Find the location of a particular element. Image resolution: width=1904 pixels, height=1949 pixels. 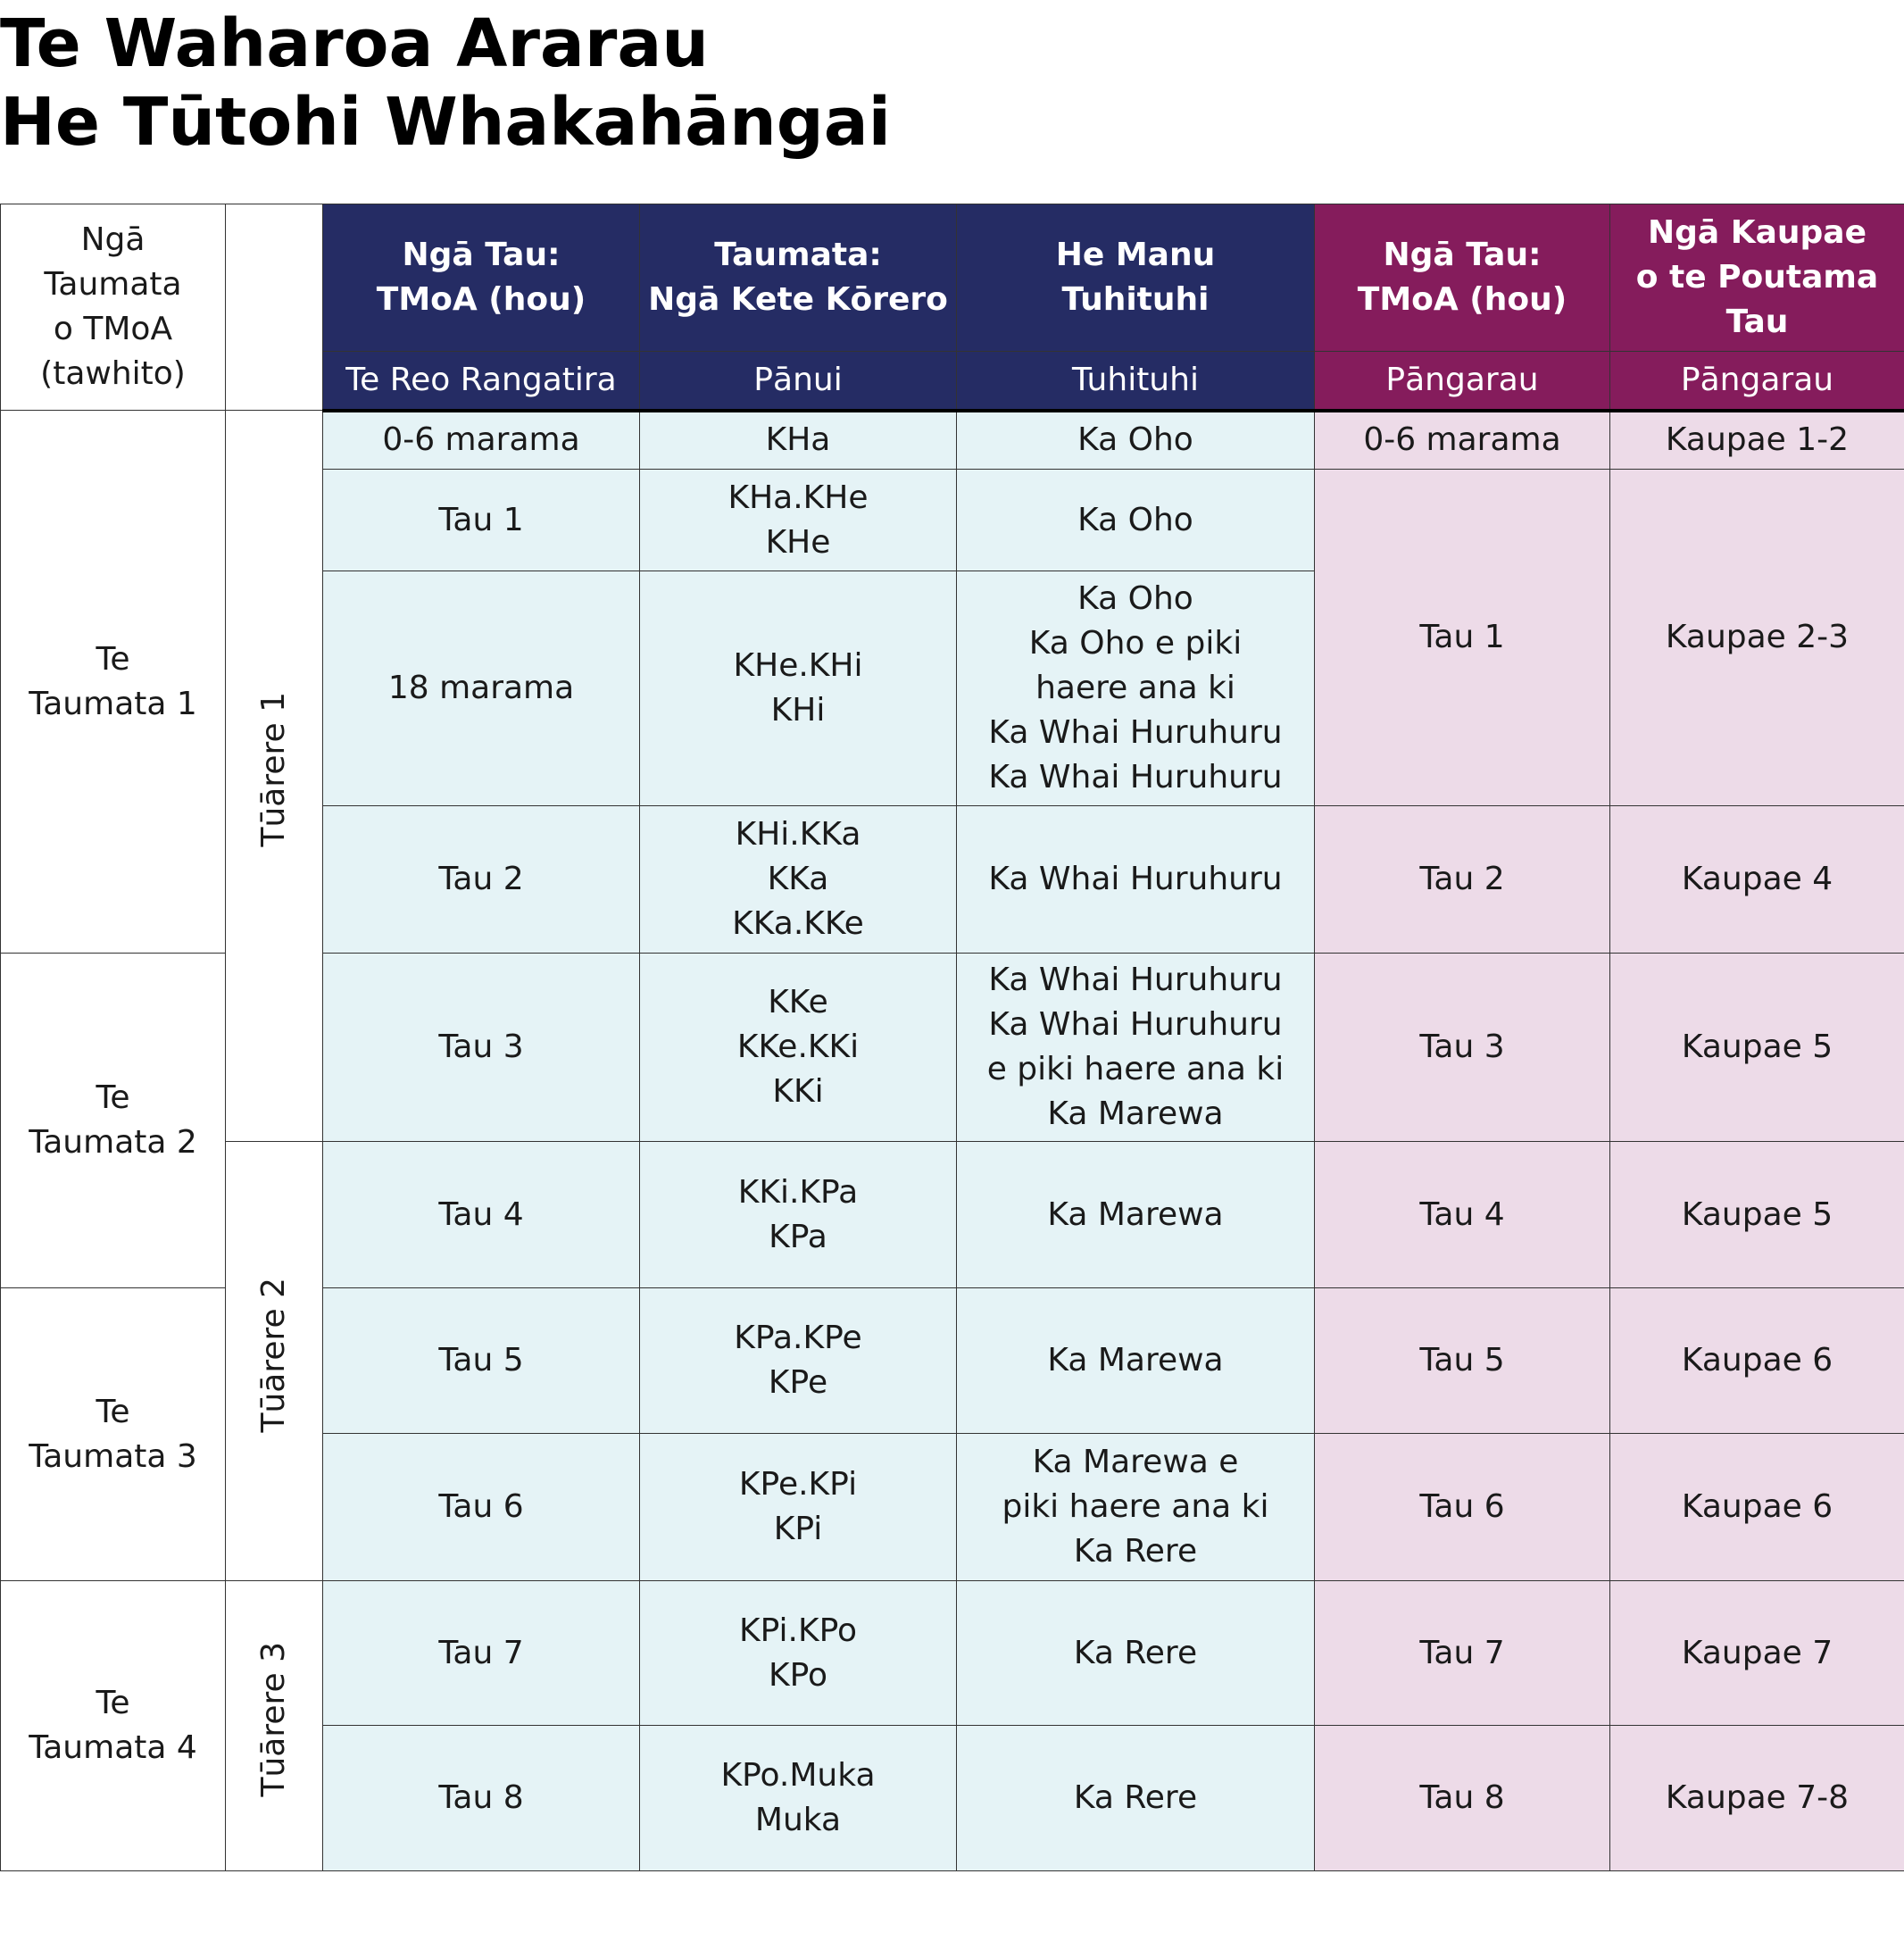

body-row: Tau 8 KPo.Muka Muka Ka Rere Tau 8 Kaupae 7-8 is located at coordinates (953, 1798).